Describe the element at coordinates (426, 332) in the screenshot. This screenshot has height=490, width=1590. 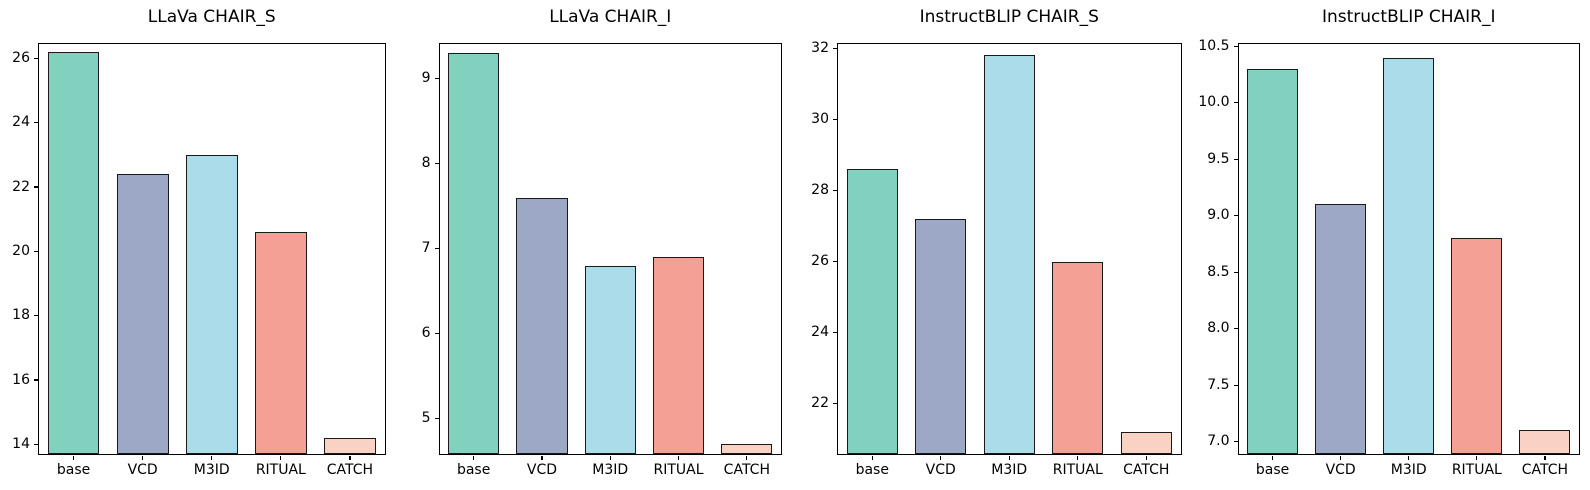
I see `y-tick-label: 6` at that location.